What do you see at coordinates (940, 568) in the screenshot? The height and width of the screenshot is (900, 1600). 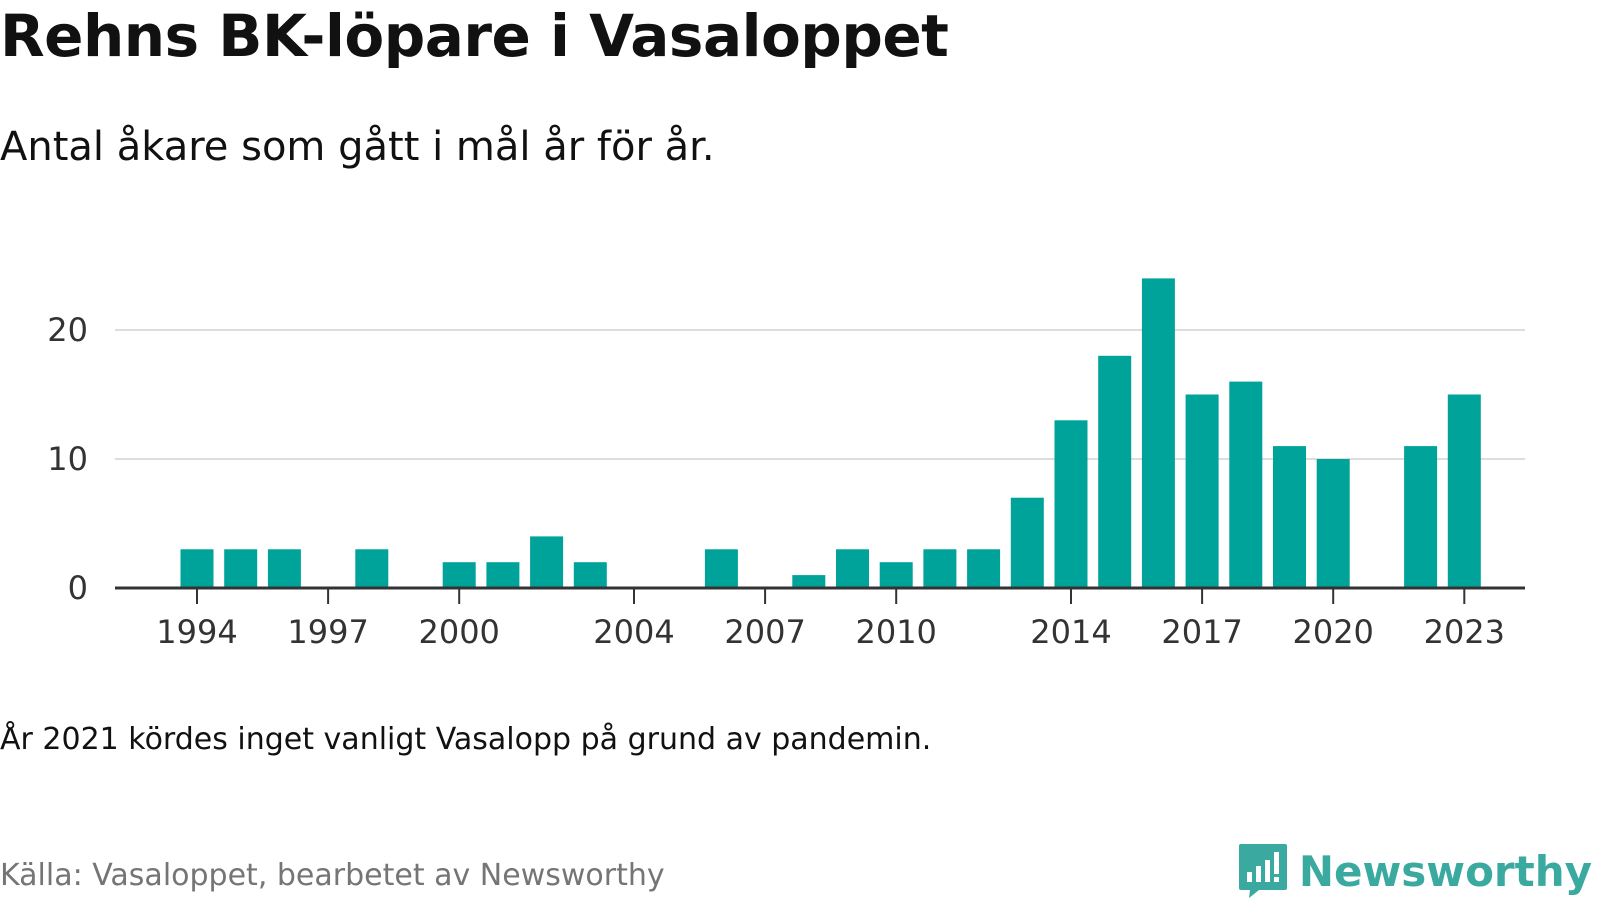 I see `bar-2011` at bounding box center [940, 568].